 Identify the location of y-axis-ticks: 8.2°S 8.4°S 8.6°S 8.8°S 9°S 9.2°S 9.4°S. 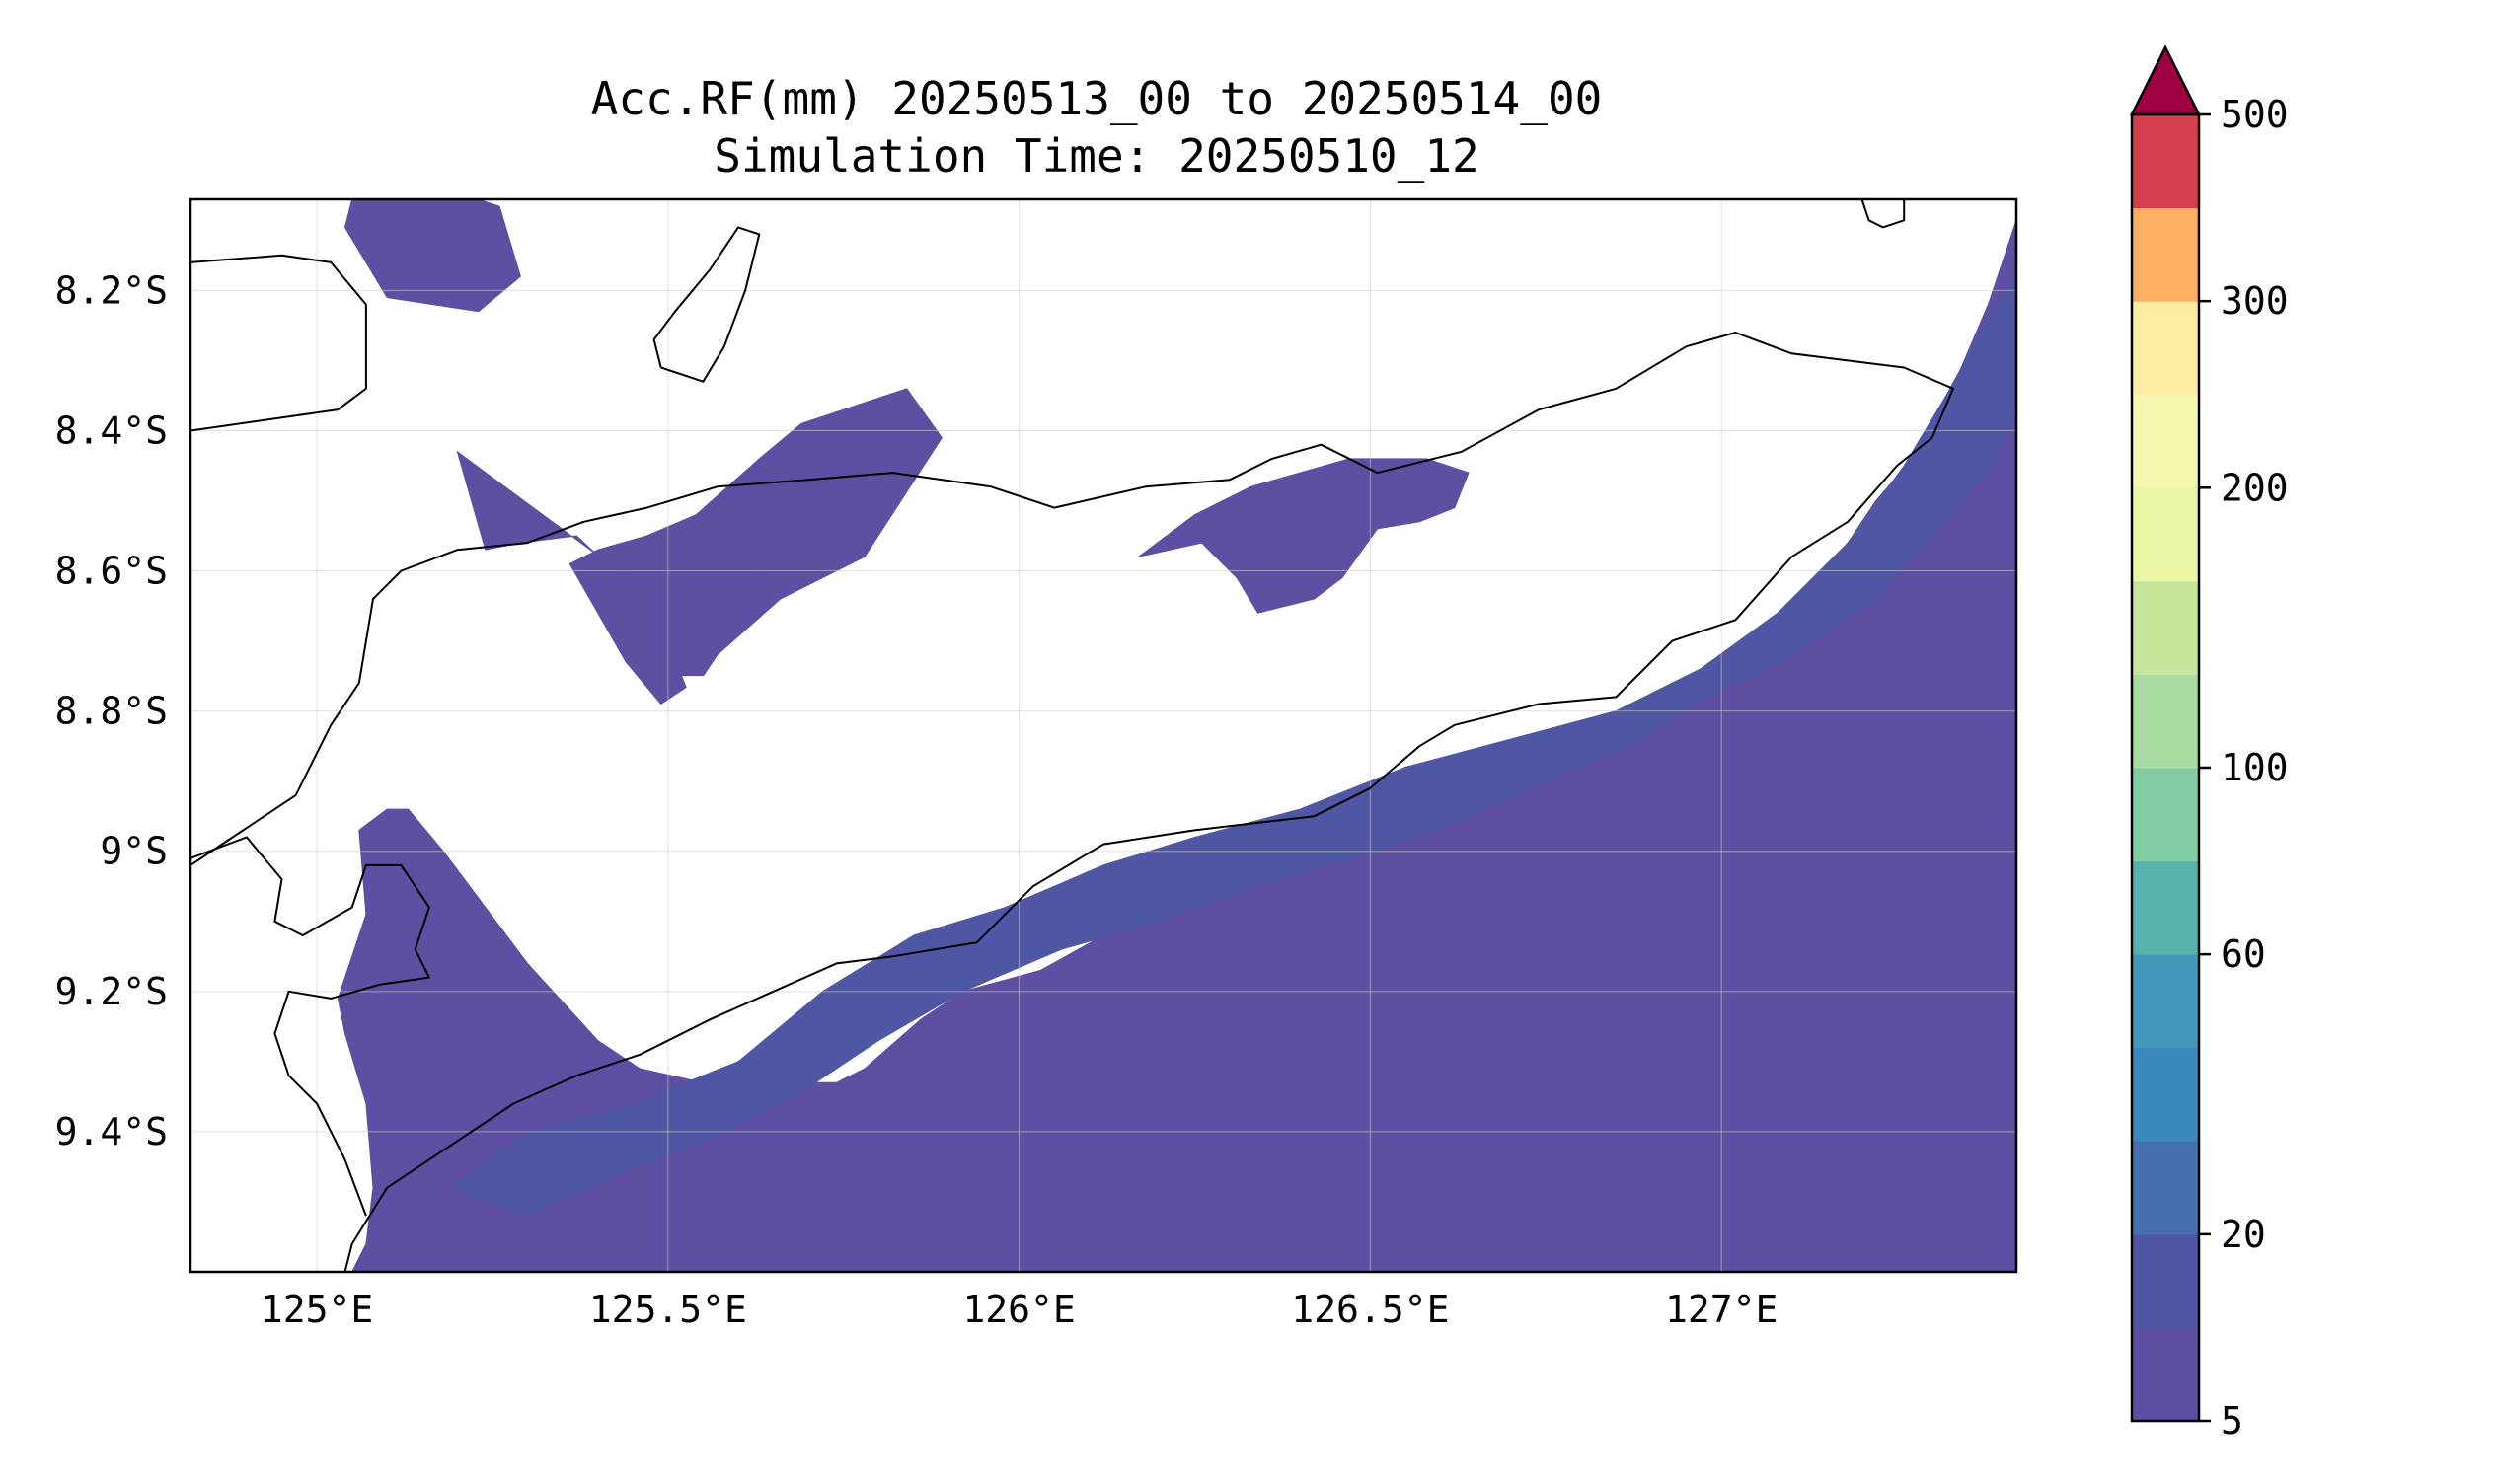
(112, 710).